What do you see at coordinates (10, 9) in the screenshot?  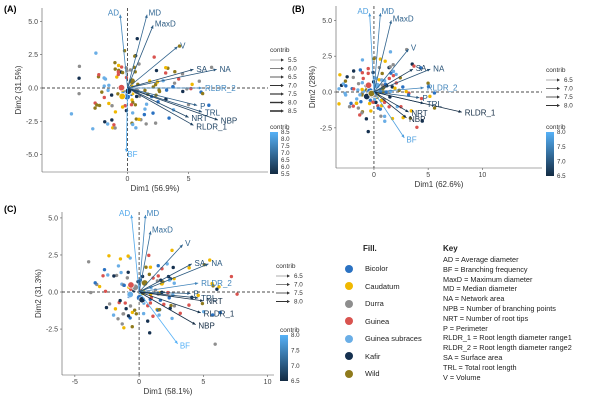 I see `panel-label: (A)` at bounding box center [10, 9].